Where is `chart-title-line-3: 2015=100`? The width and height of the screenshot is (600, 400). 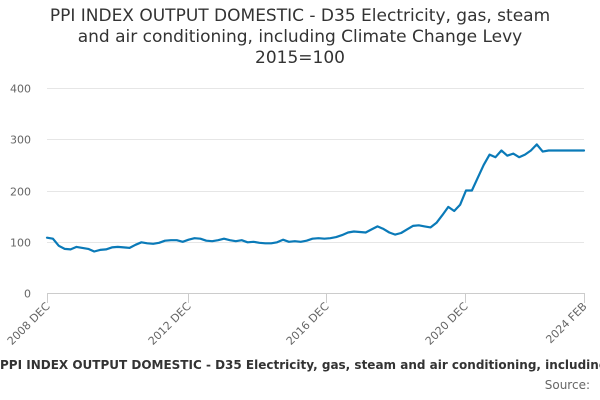 chart-title-line-3: 2015=100 is located at coordinates (300, 58).